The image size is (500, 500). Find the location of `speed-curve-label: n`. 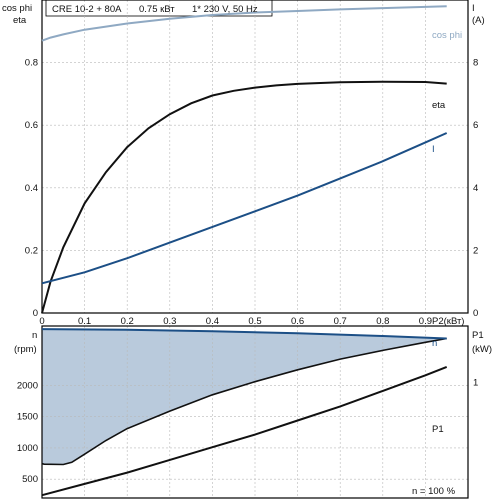

speed-curve-label: n is located at coordinates (434, 343).